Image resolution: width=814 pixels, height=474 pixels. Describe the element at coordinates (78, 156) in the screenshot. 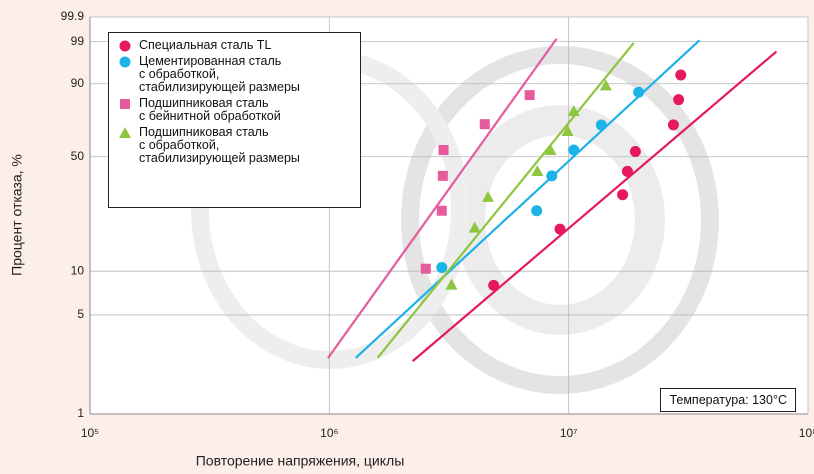

I see `y-tick-label: 50` at that location.